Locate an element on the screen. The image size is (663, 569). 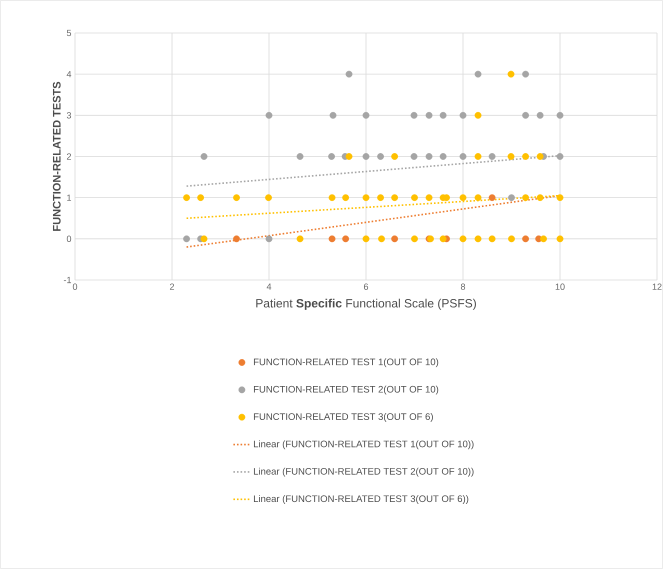
legend-label: Linear (FUNCTION-RELATED TEST 3(OUT OF 6)) is located at coordinates (361, 499).